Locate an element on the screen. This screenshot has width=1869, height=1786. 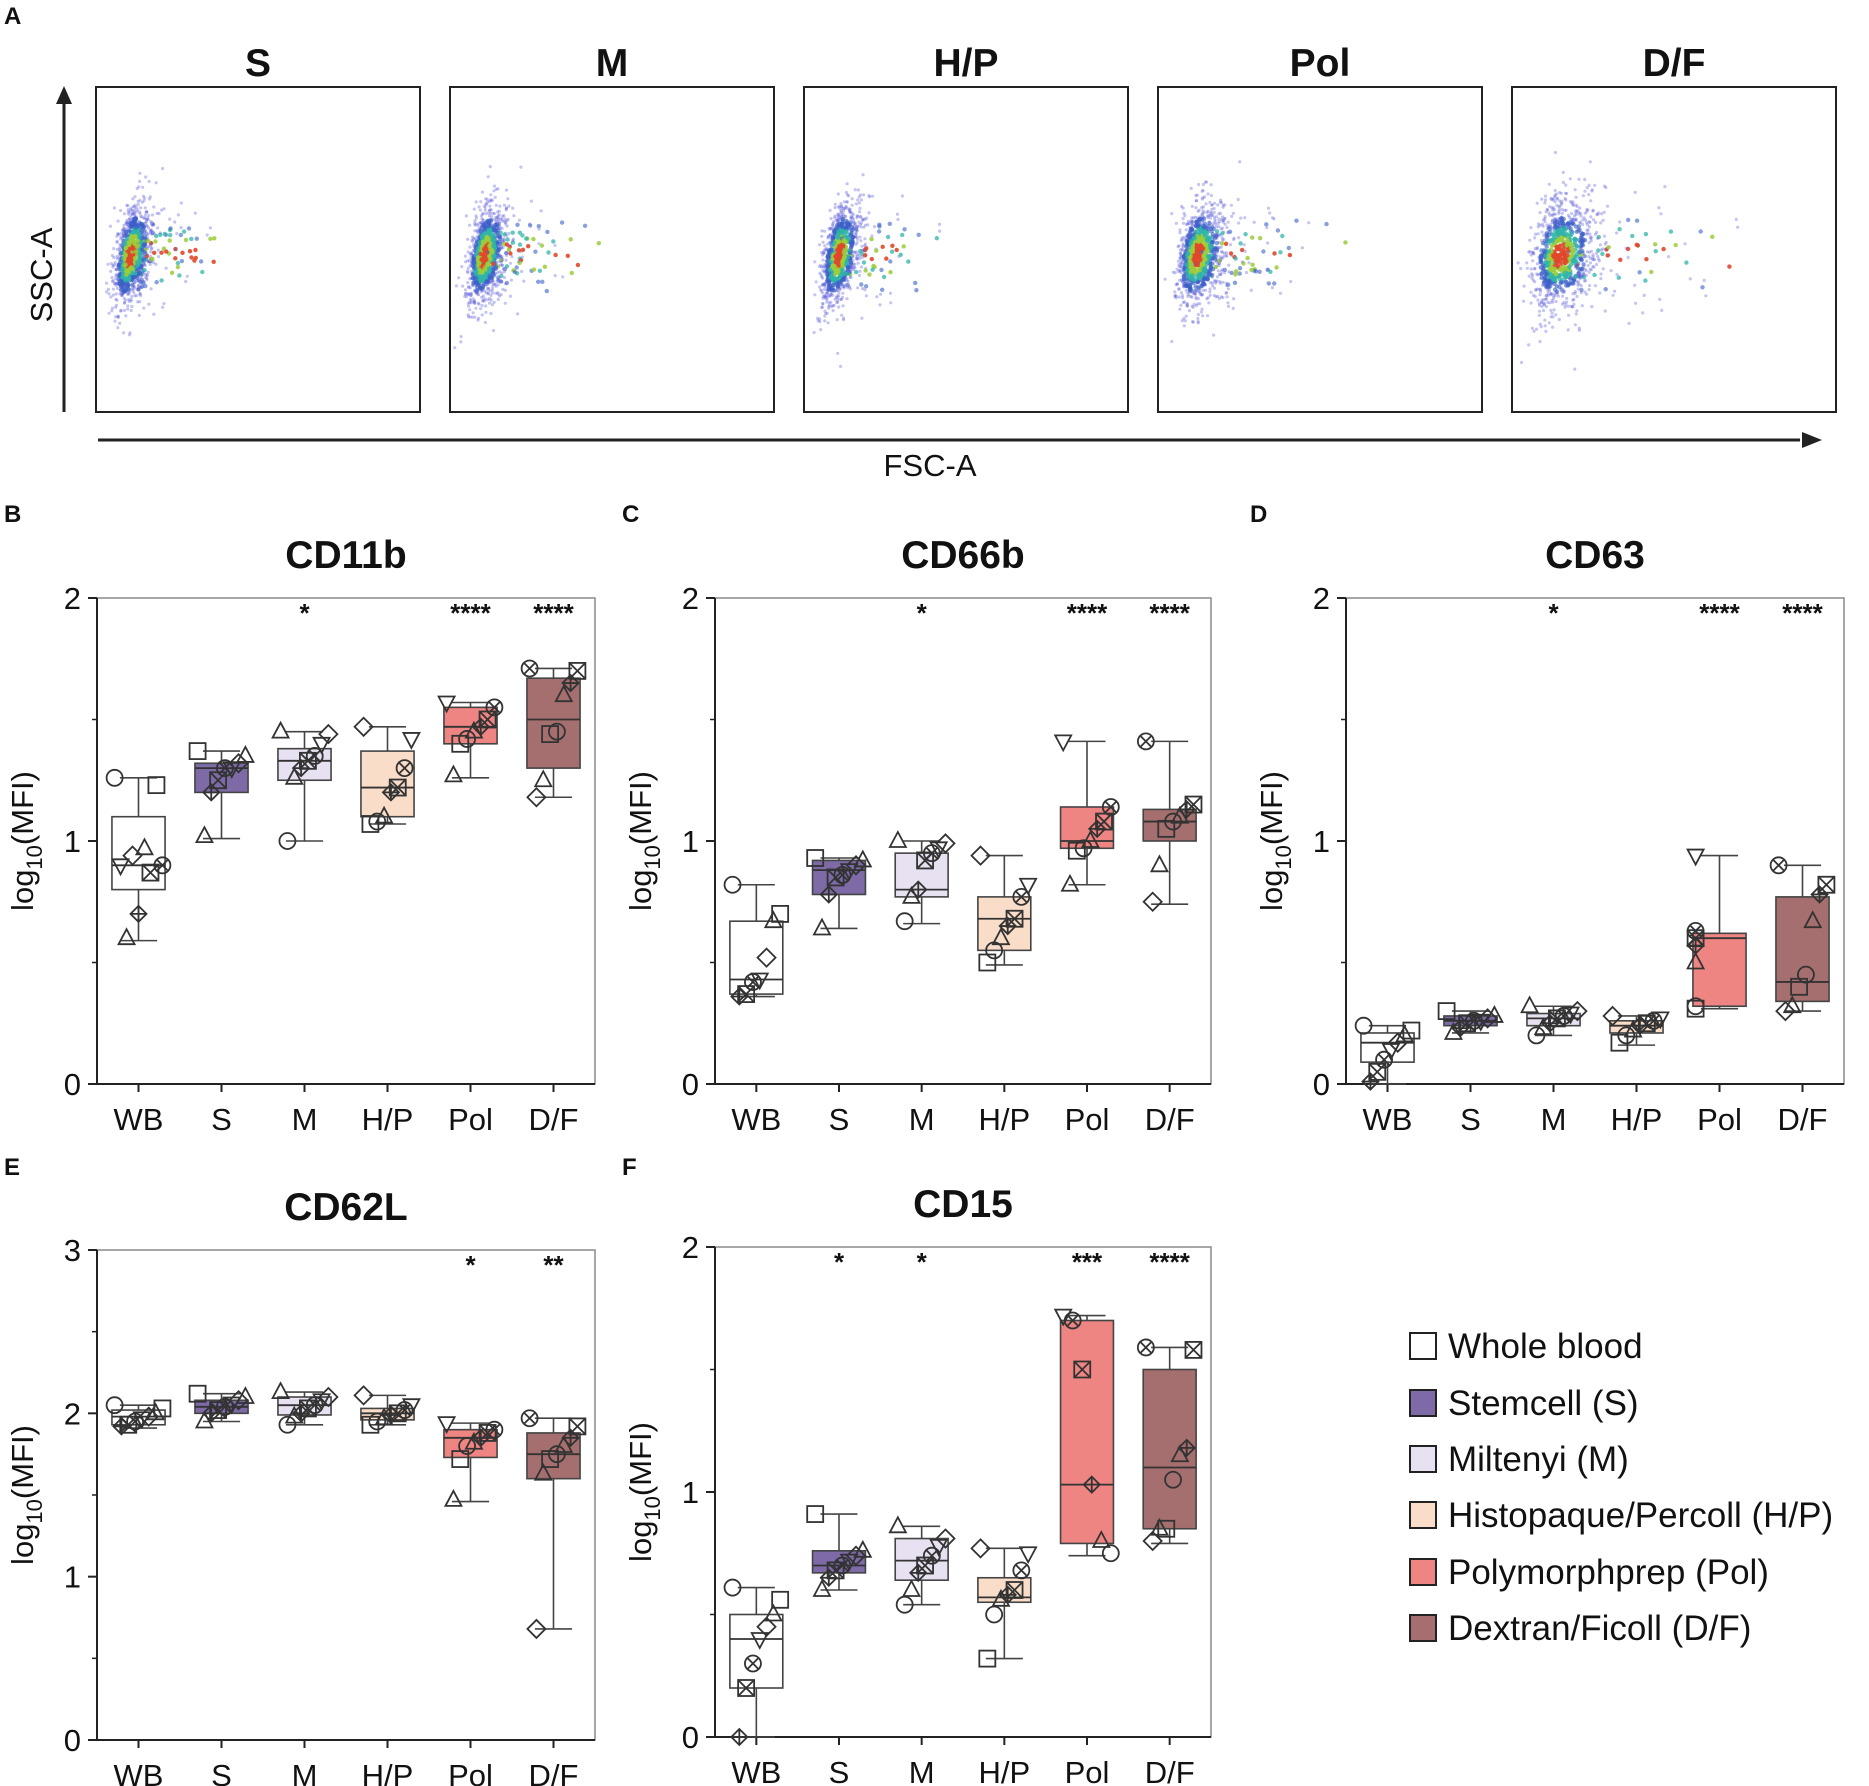
ssc-axis-arrow is located at coordinates (64, 95).